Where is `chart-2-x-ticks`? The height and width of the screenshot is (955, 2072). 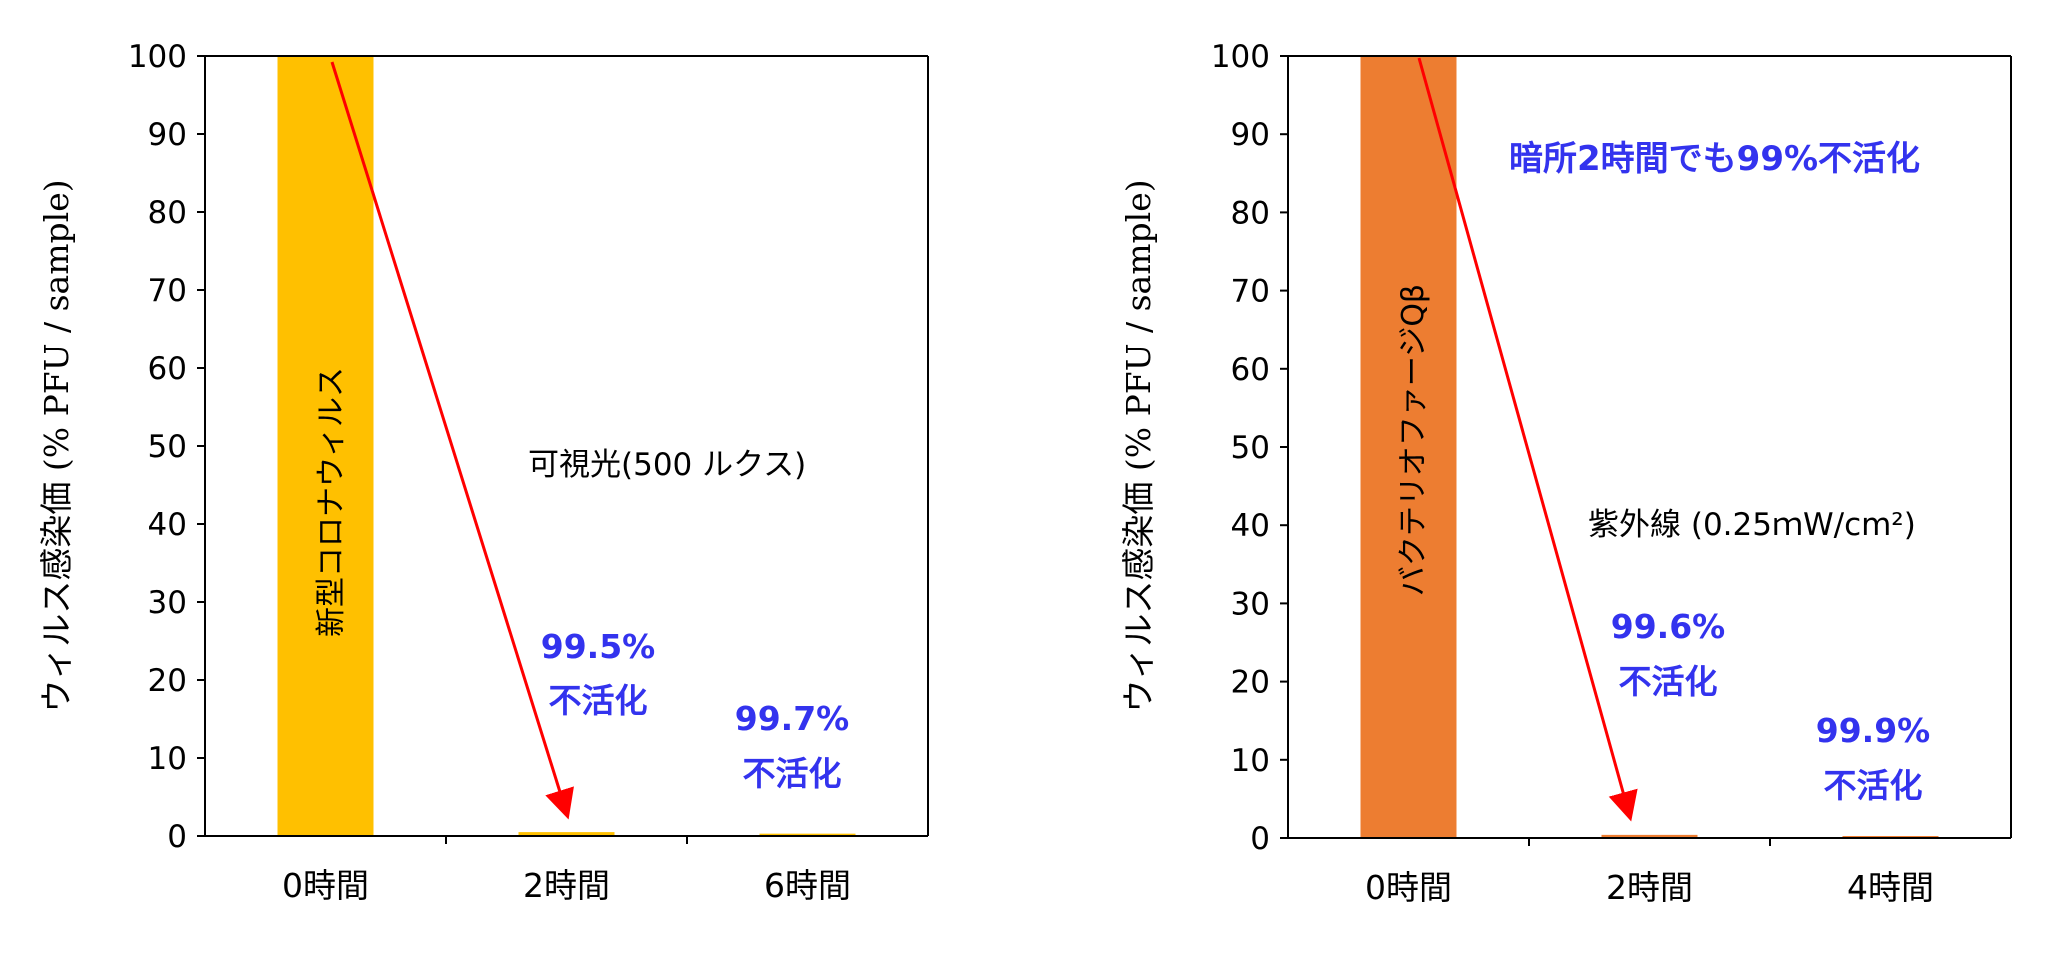
chart-2-x-ticks is located at coordinates (1649, 842).